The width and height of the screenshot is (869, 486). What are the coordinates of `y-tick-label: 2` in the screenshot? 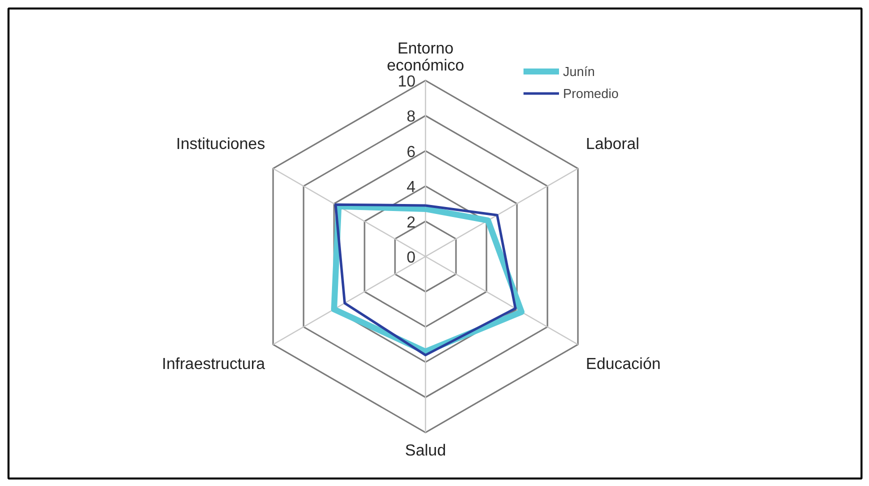 It's located at (411, 223).